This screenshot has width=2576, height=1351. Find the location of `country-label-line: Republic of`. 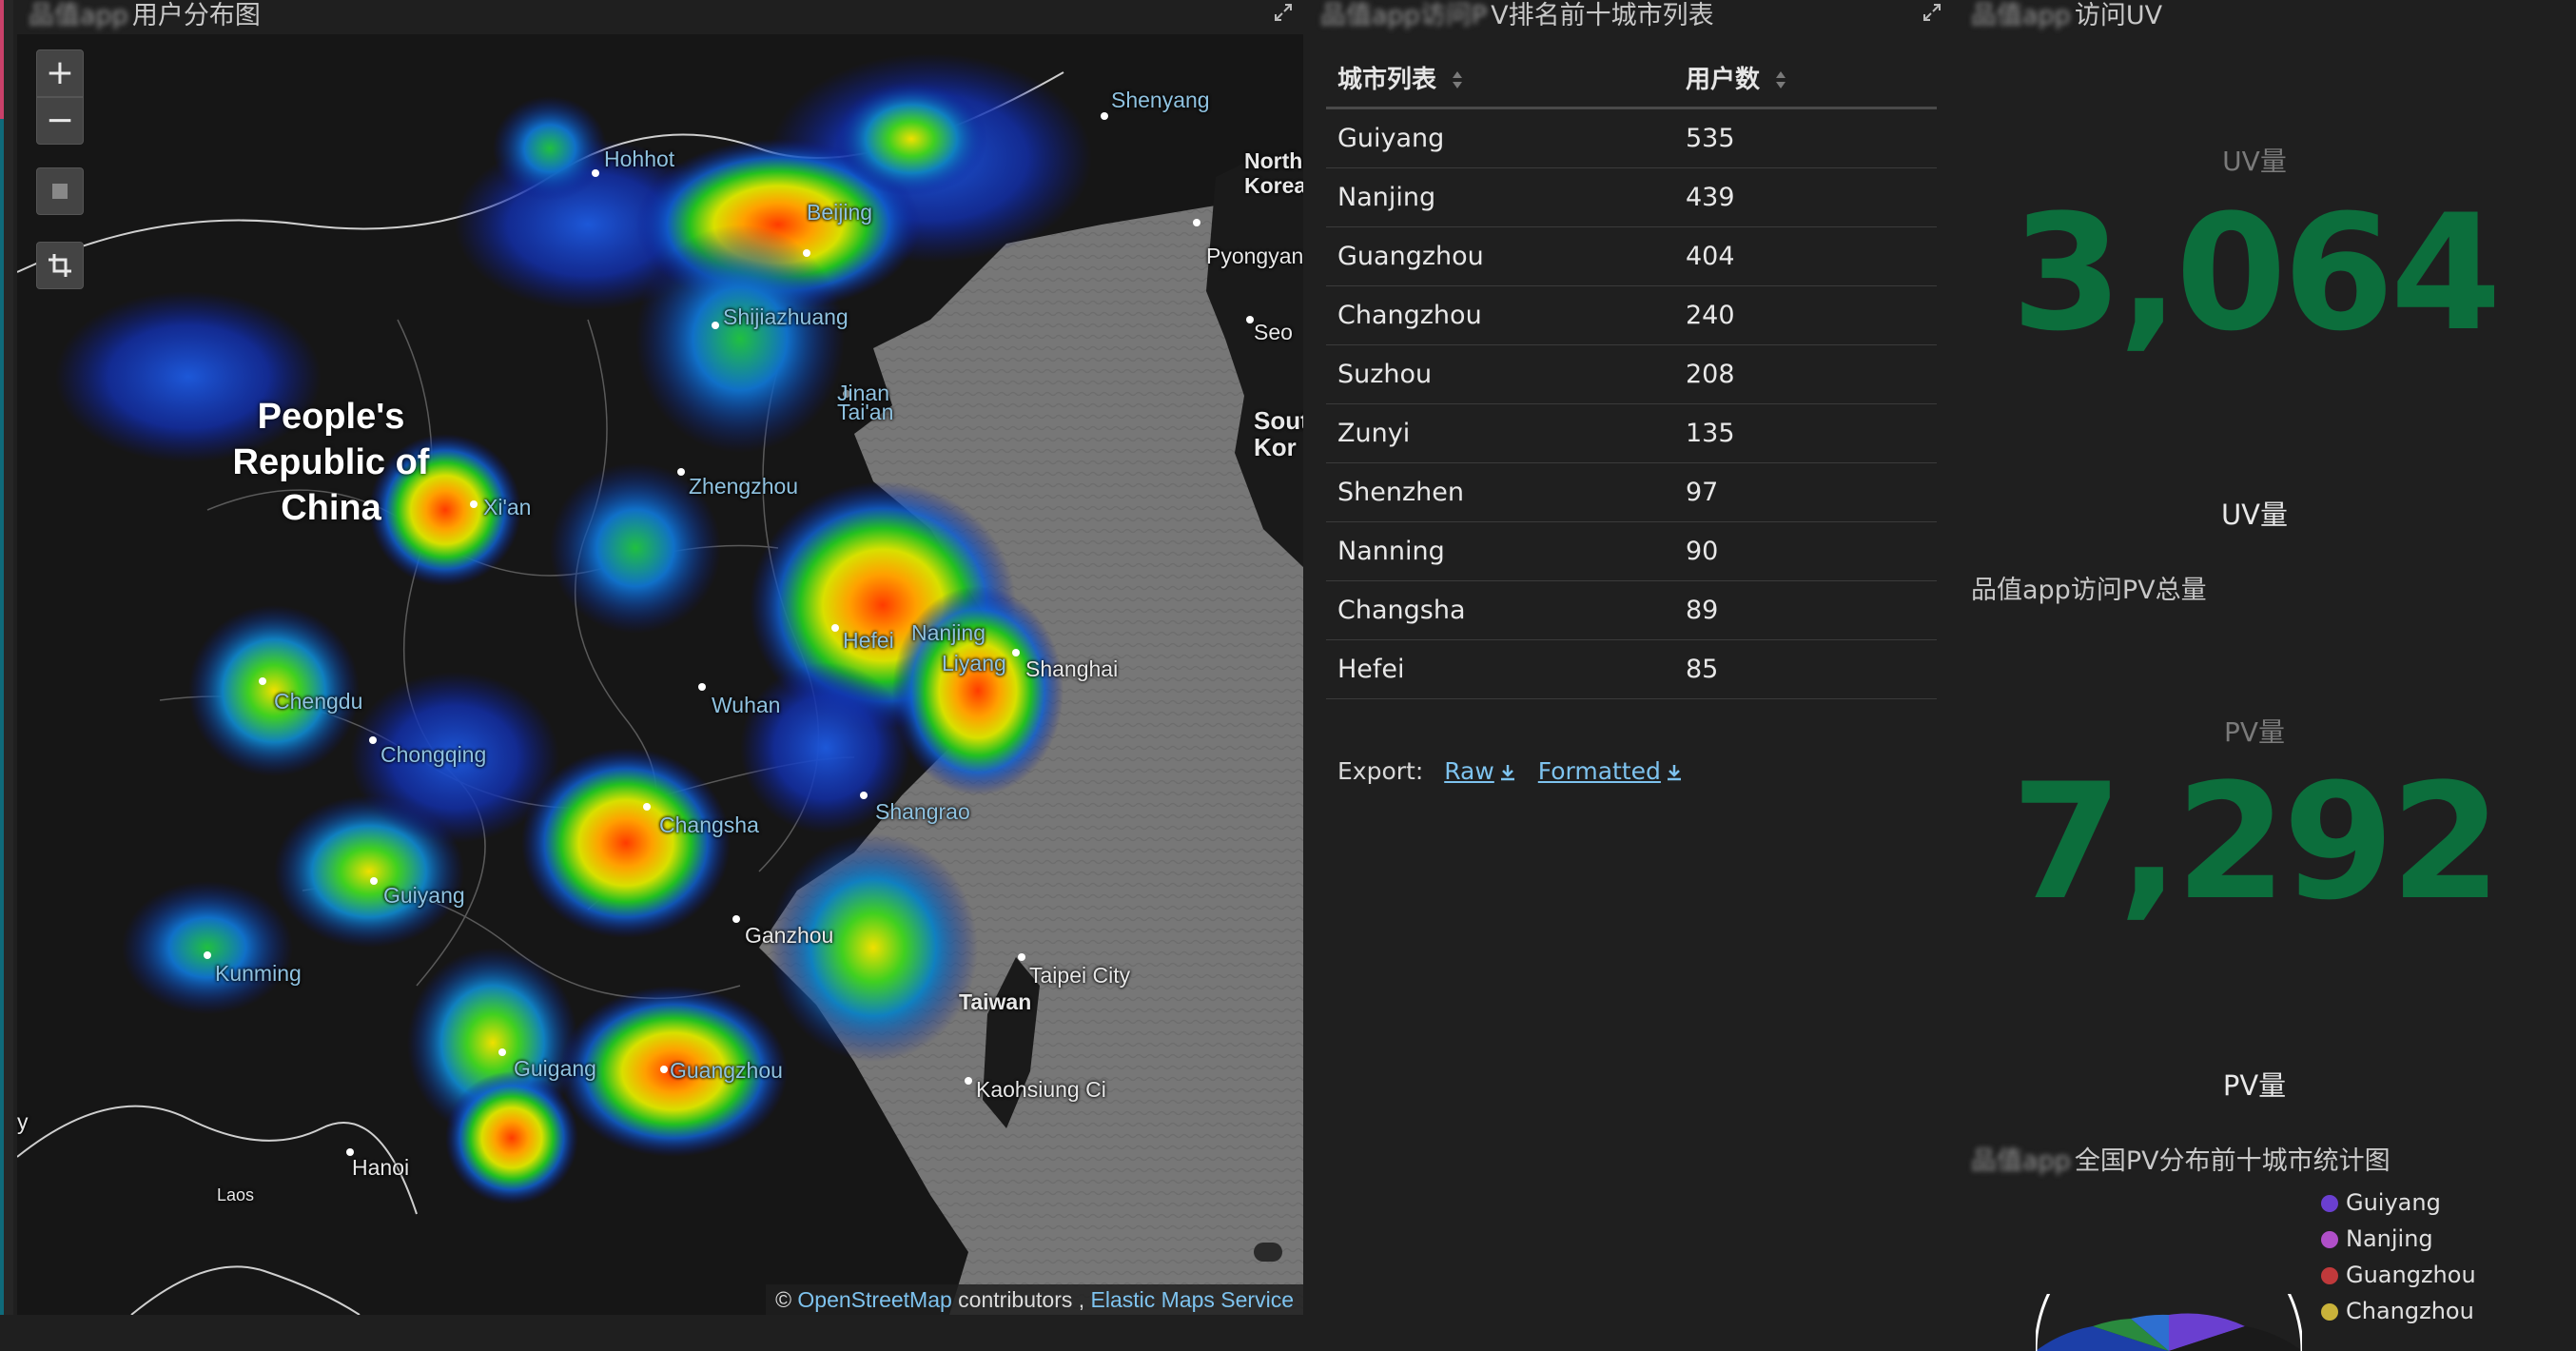

country-label-line: Republic of is located at coordinates (331, 462).